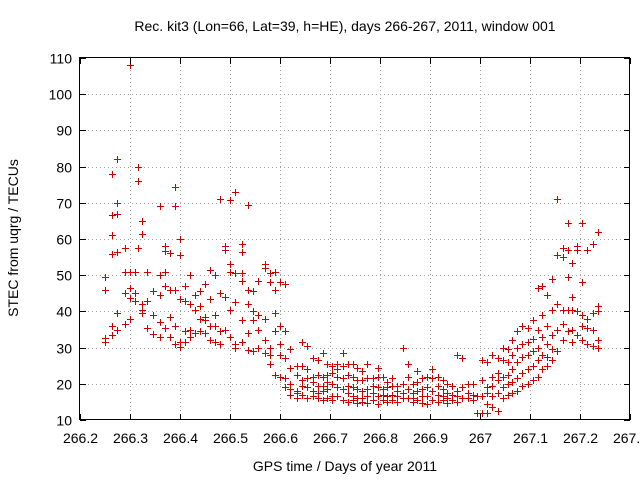 The image size is (640, 480). I want to click on y-tick-label: 10, so click(64, 421).